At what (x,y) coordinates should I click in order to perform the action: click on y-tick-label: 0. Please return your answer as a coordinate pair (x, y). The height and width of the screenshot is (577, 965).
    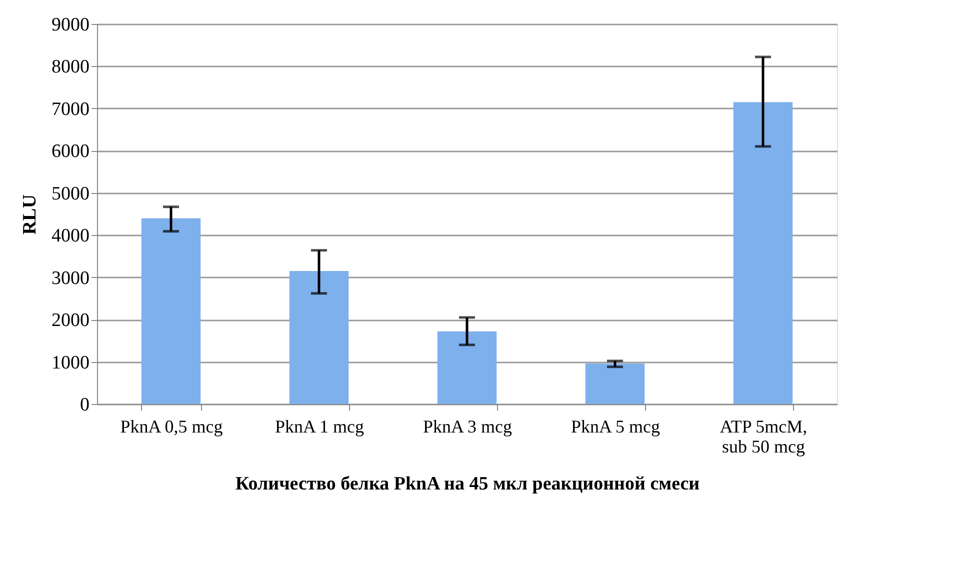
    Looking at the image, I should click on (85, 405).